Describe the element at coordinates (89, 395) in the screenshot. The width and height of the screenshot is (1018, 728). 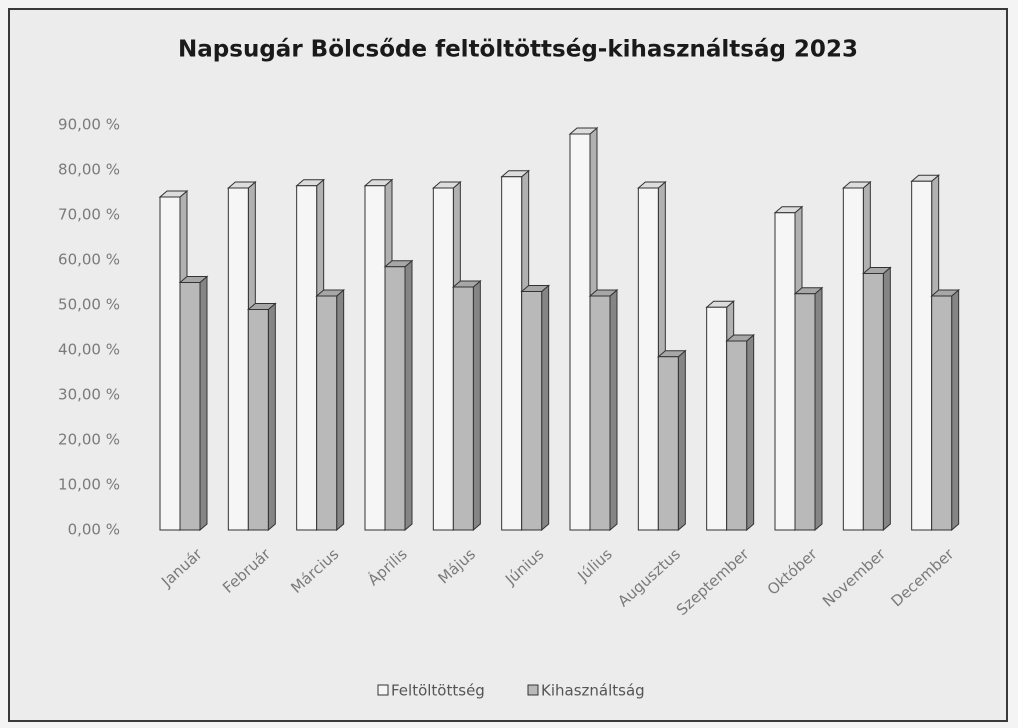
I see `y-tick-label: 30,00 %` at that location.